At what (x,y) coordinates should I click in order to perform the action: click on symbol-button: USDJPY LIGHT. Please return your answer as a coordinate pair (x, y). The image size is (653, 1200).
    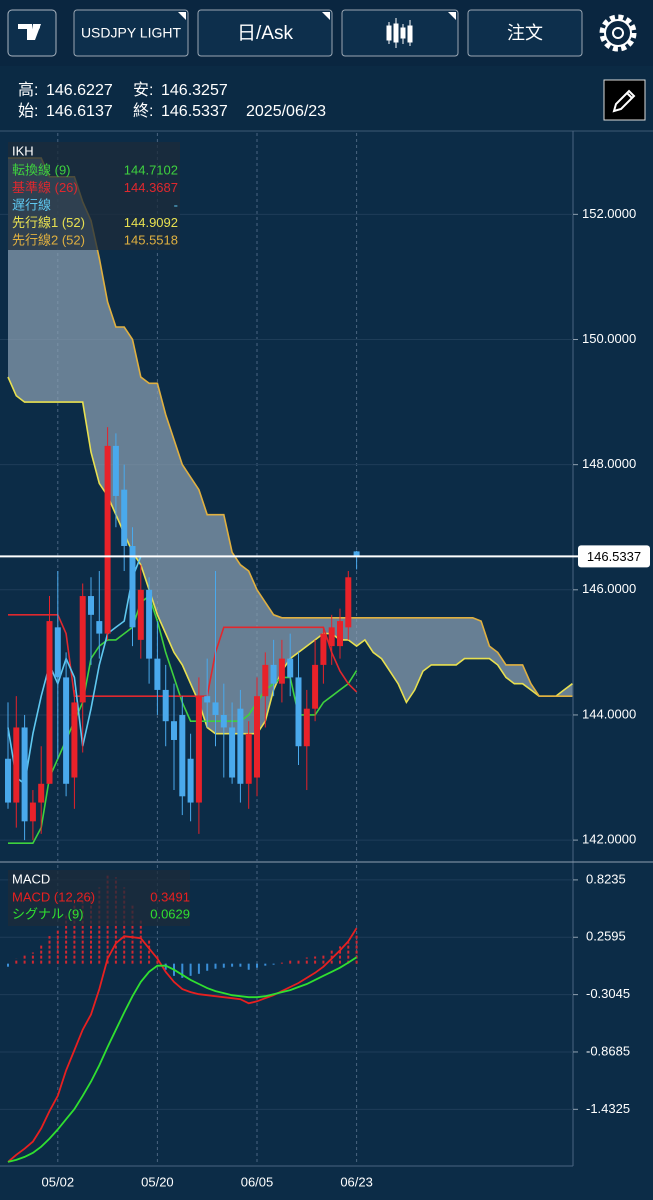
    Looking at the image, I should click on (131, 33).